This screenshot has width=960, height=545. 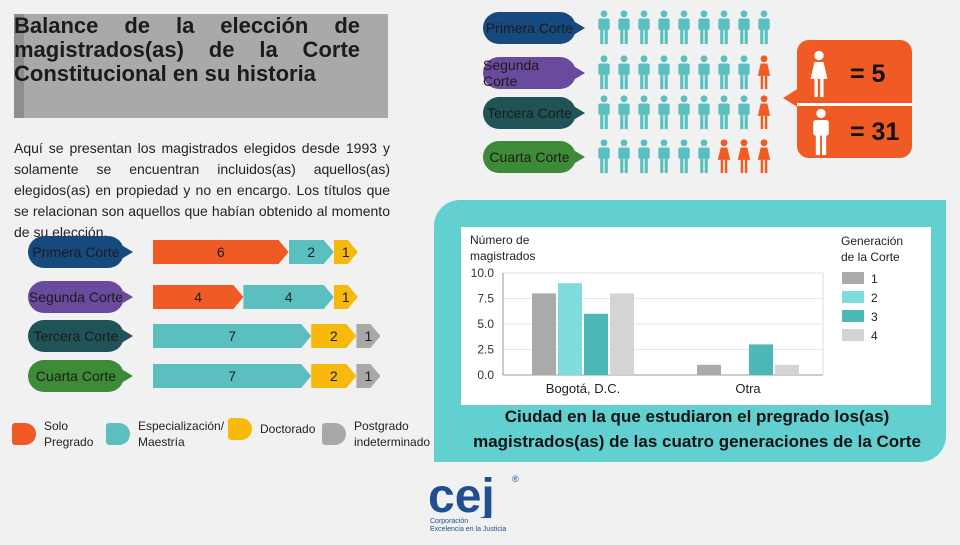 I want to click on legend-label: Doctorado, so click(x=288, y=429).